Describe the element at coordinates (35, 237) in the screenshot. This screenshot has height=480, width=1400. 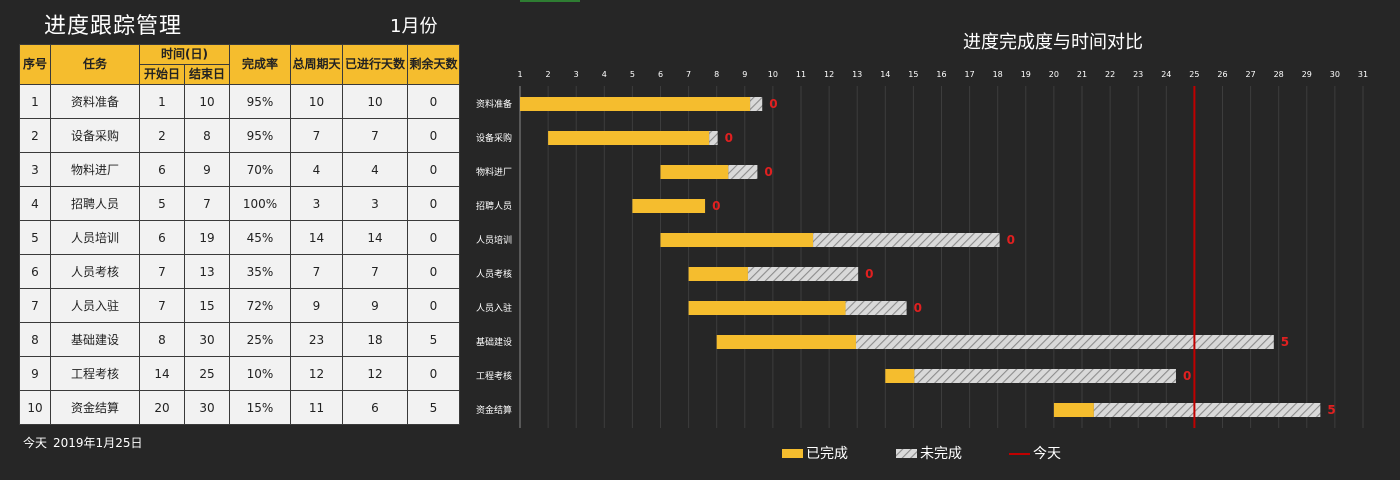
I see `cell-seq: 5` at that location.